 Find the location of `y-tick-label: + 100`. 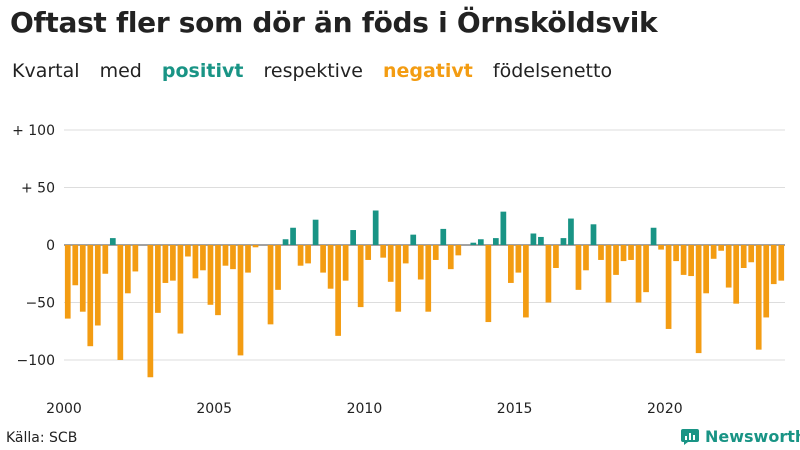

y-tick-label: + 100 is located at coordinates (33, 131).